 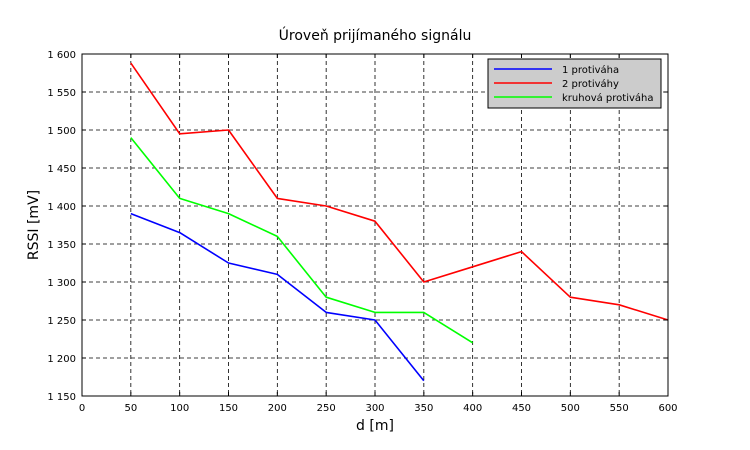 I want to click on y-tick-label: 1 450, so click(x=61, y=169).